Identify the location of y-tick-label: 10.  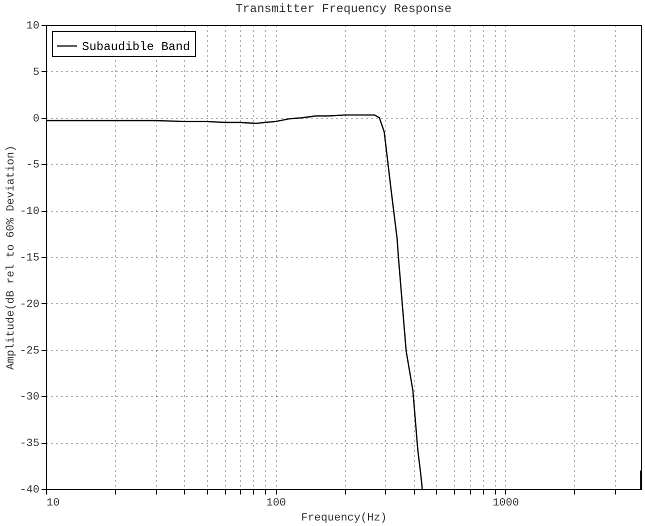
(33, 26).